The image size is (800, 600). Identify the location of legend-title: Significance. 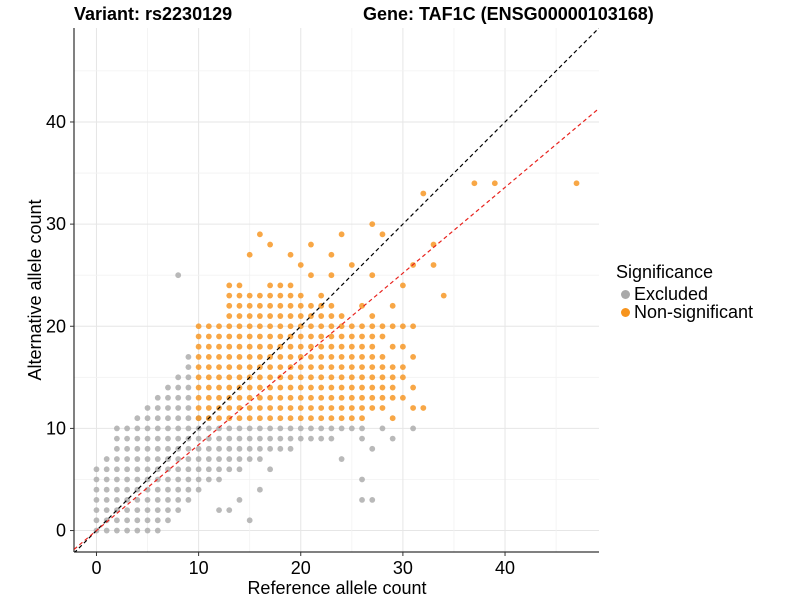
(665, 272).